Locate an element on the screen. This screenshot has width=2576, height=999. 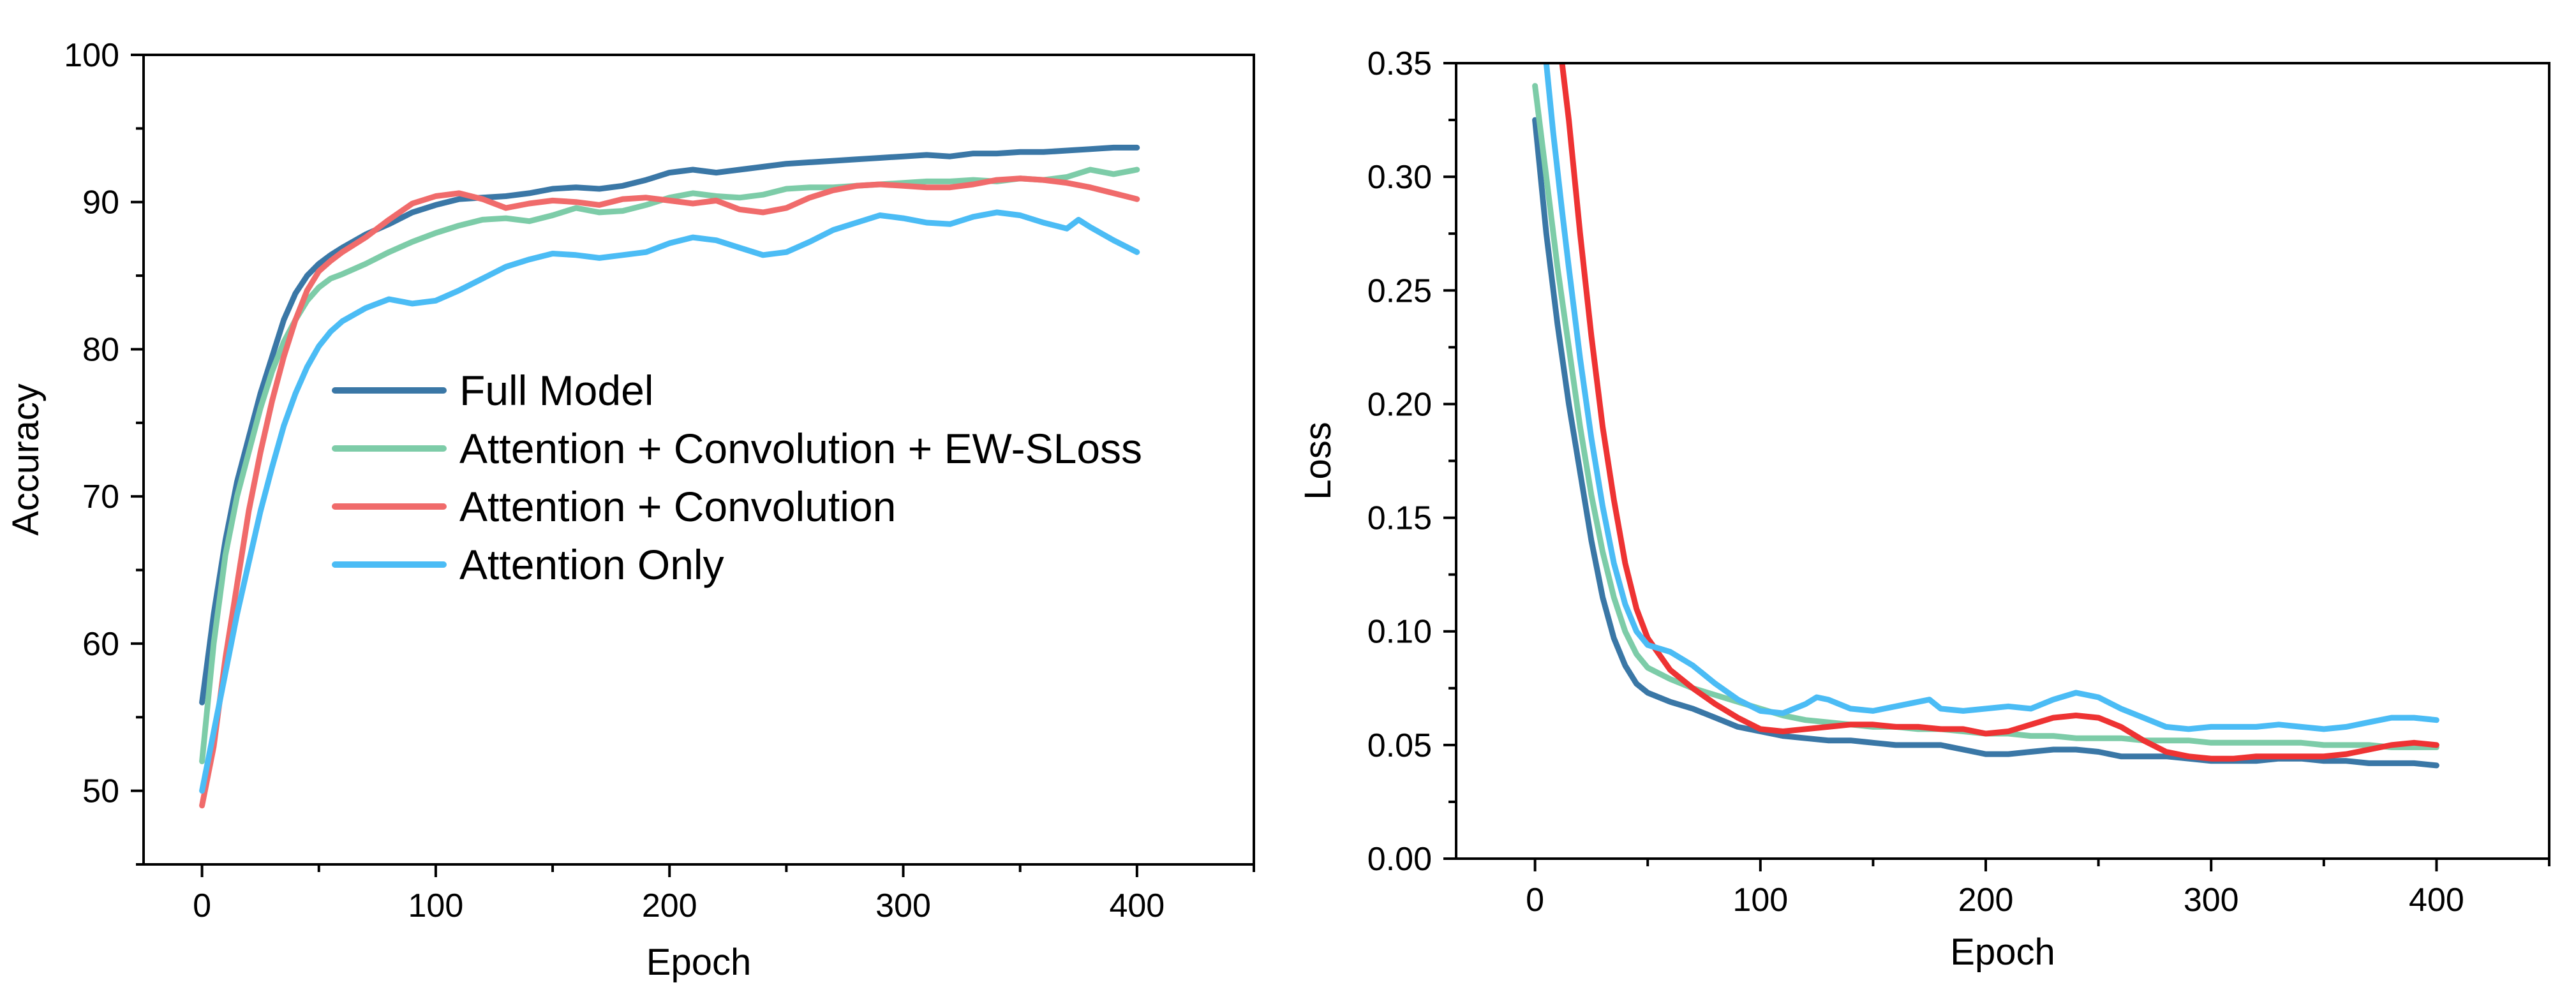
y-tick-label: 100 is located at coordinates (91, 56).